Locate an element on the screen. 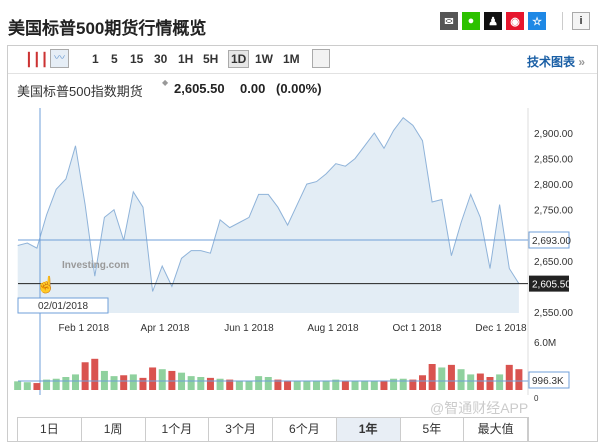  email-icon: ✉ is located at coordinates (449, 21).